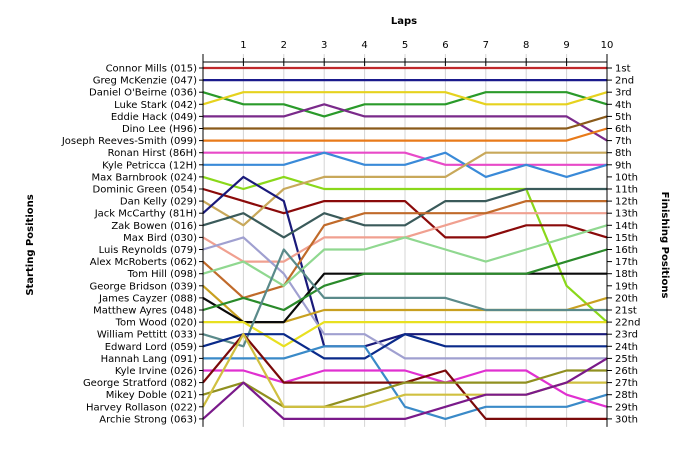  I want to click on starting-position-label: Eddie Hack (049), so click(154, 117).